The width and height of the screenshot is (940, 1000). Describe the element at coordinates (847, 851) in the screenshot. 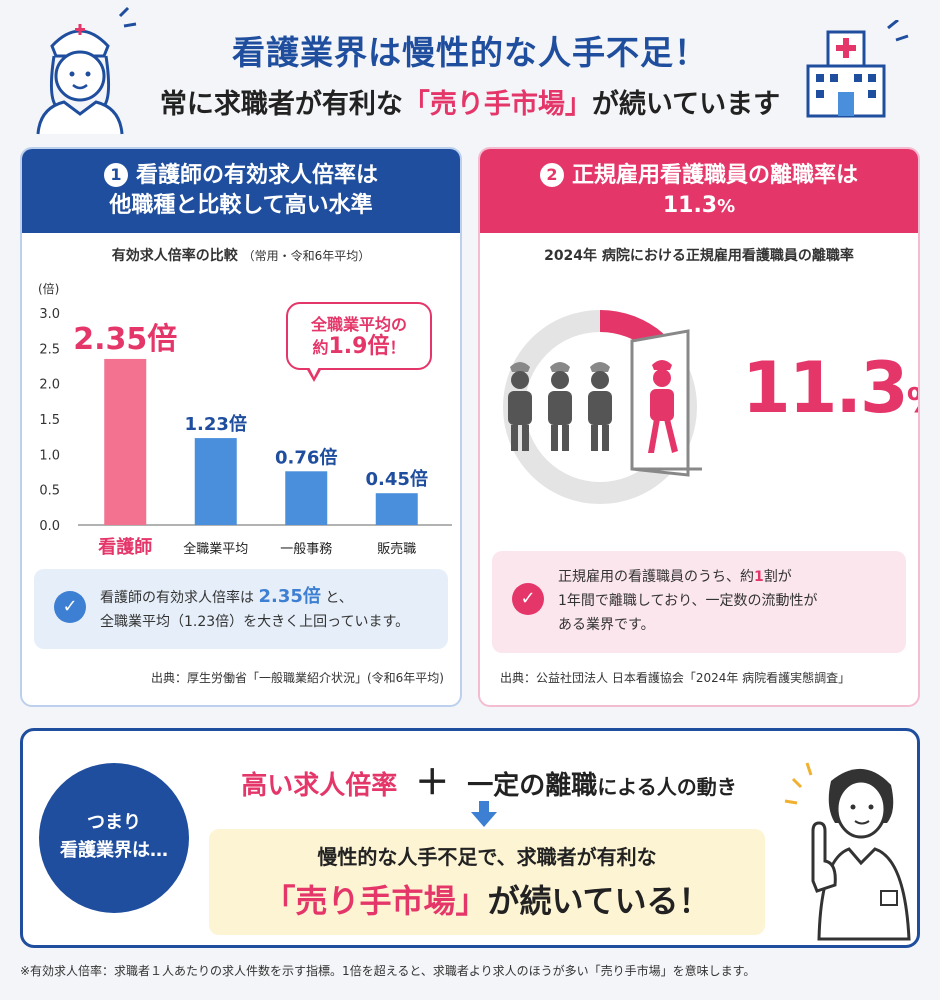

I see `pointing-nurse-icon` at that location.